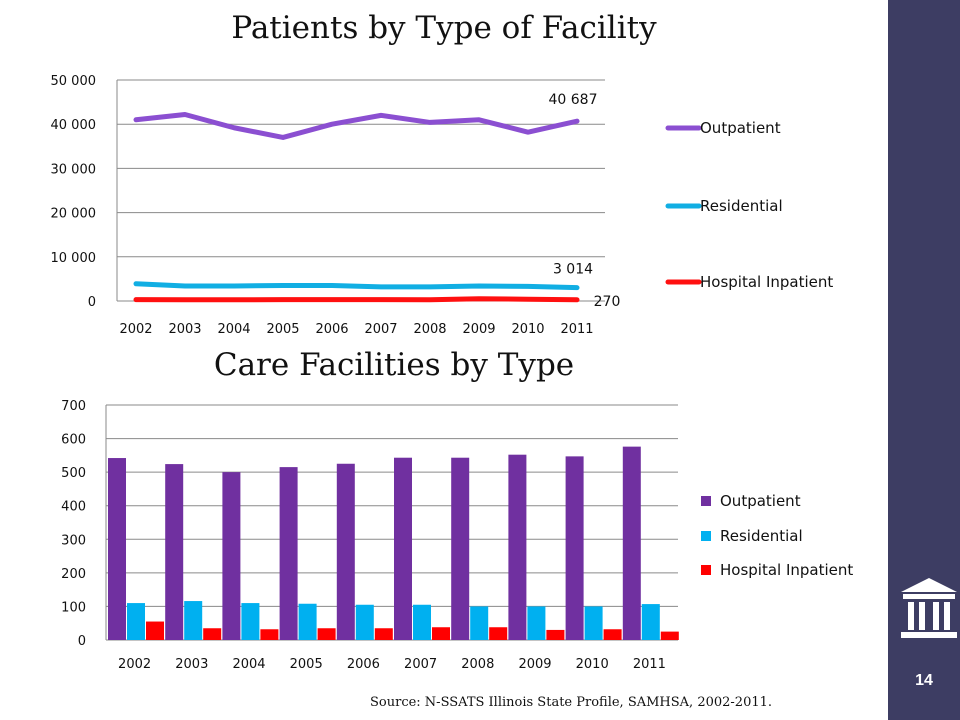 Image resolution: width=960 pixels, height=720 pixels. I want to click on y-tick-label: 300, so click(73, 540).